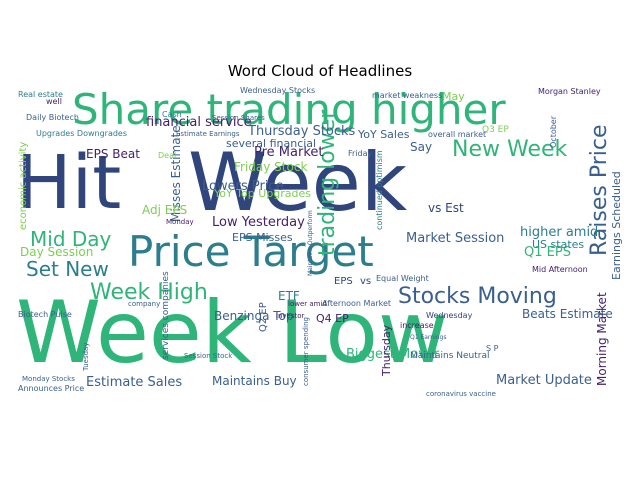 The width and height of the screenshot is (640, 480). Describe the element at coordinates (68, 183) in the screenshot. I see `word-hit: Hit` at that location.